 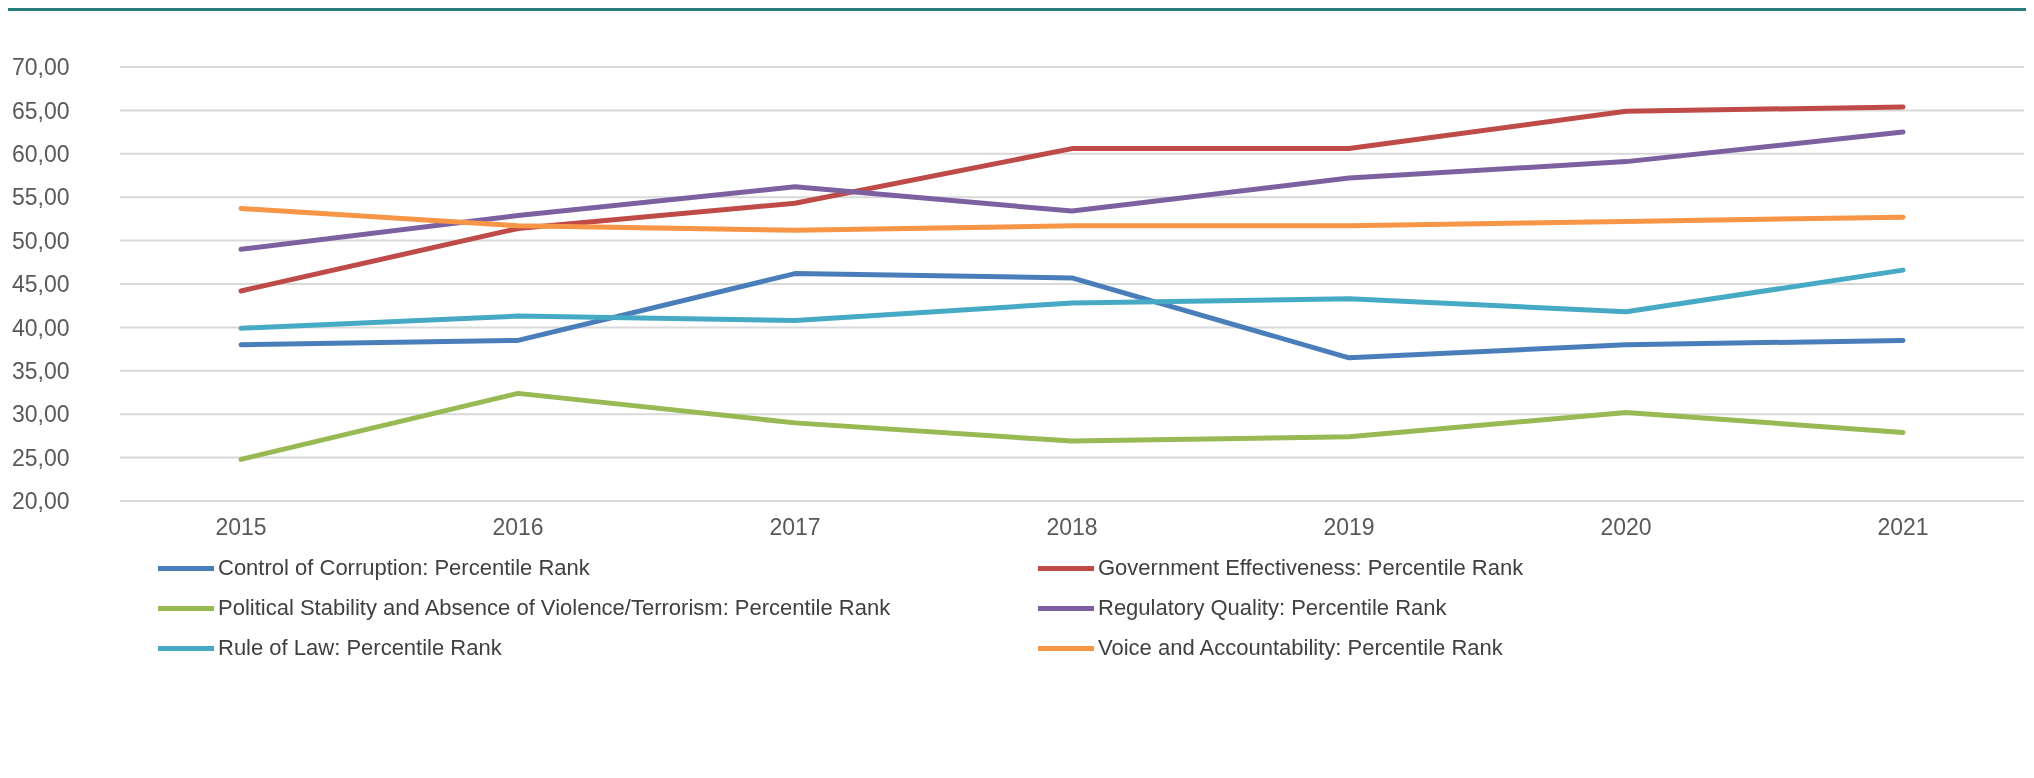 I want to click on x-tick-label: 2021, so click(x=1903, y=527).